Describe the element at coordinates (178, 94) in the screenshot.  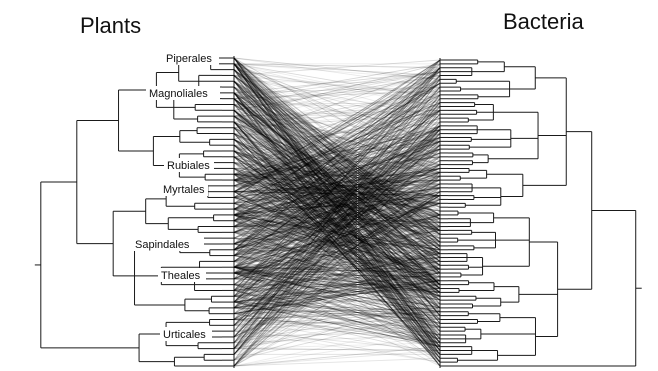
I see `clade-label-magnoliales: Magnoliales` at that location.